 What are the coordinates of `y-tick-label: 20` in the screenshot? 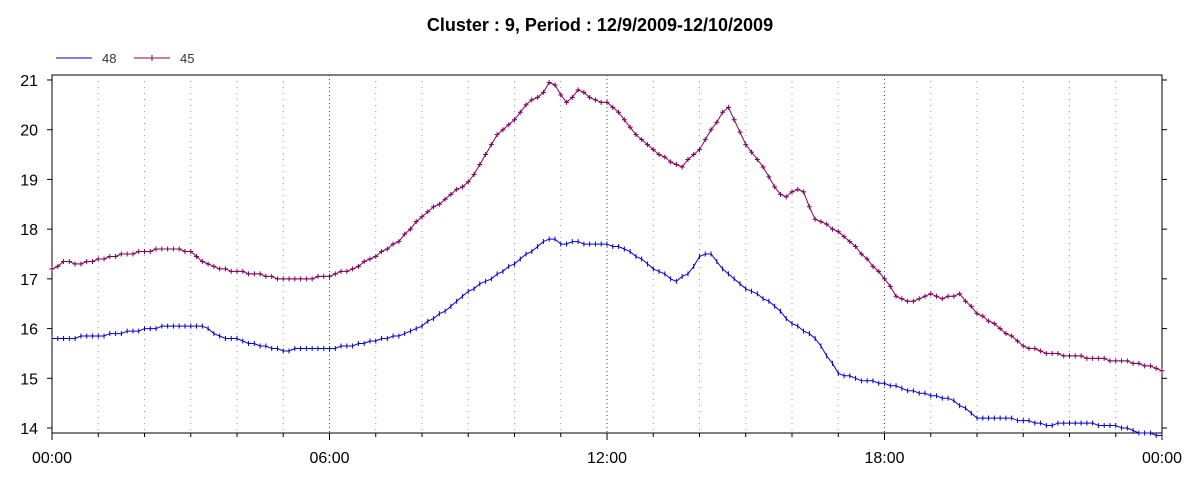 It's located at (29, 131).